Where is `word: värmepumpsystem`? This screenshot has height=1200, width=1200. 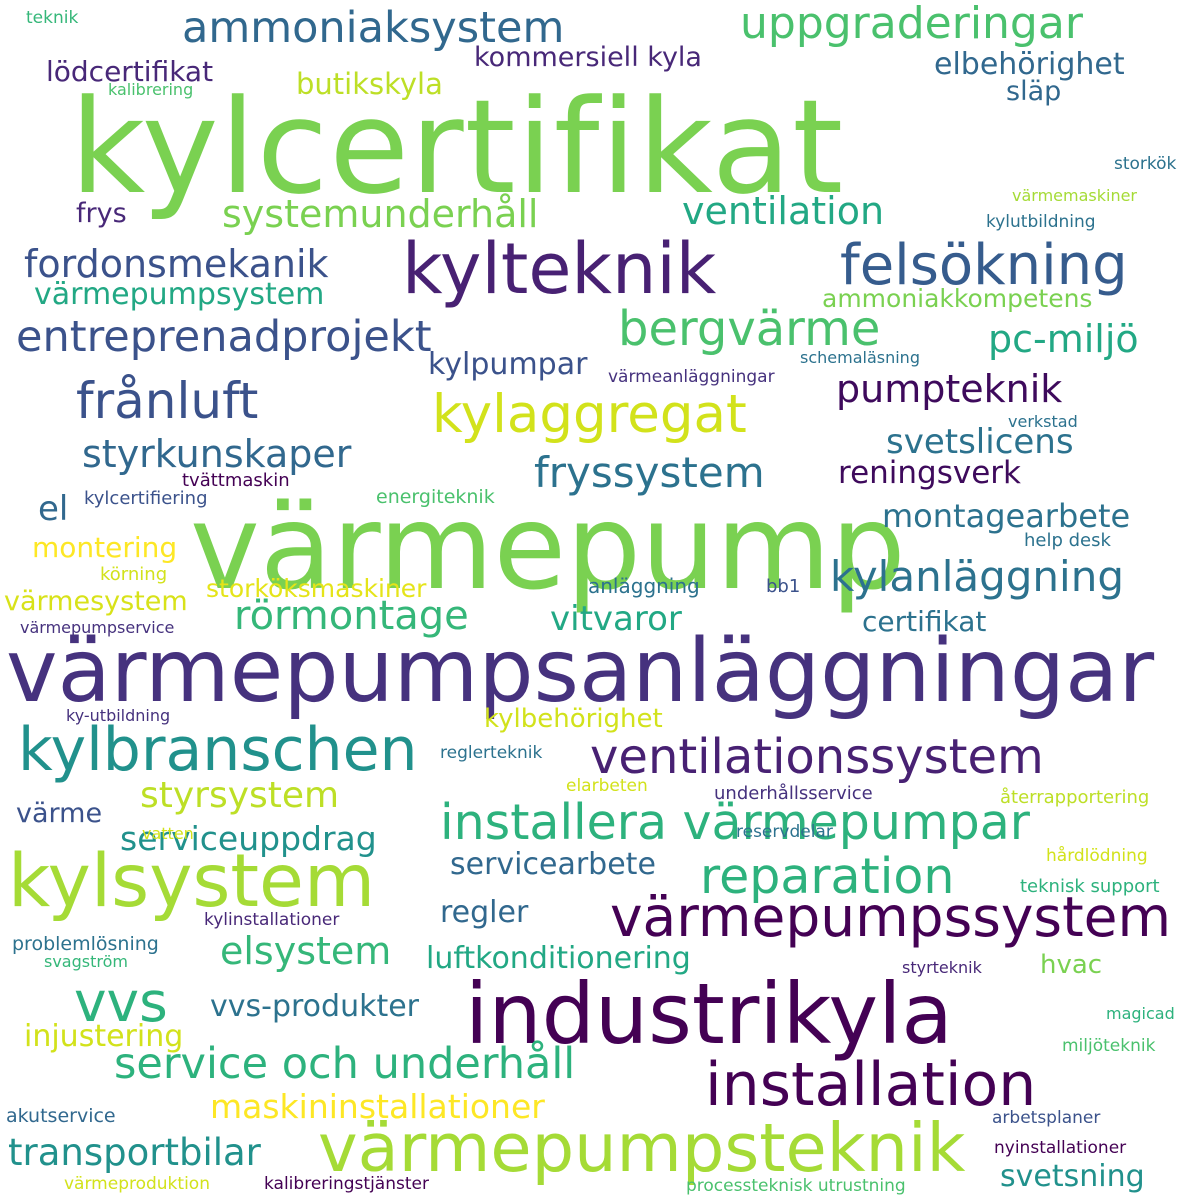 word: värmepumpsystem is located at coordinates (179, 294).